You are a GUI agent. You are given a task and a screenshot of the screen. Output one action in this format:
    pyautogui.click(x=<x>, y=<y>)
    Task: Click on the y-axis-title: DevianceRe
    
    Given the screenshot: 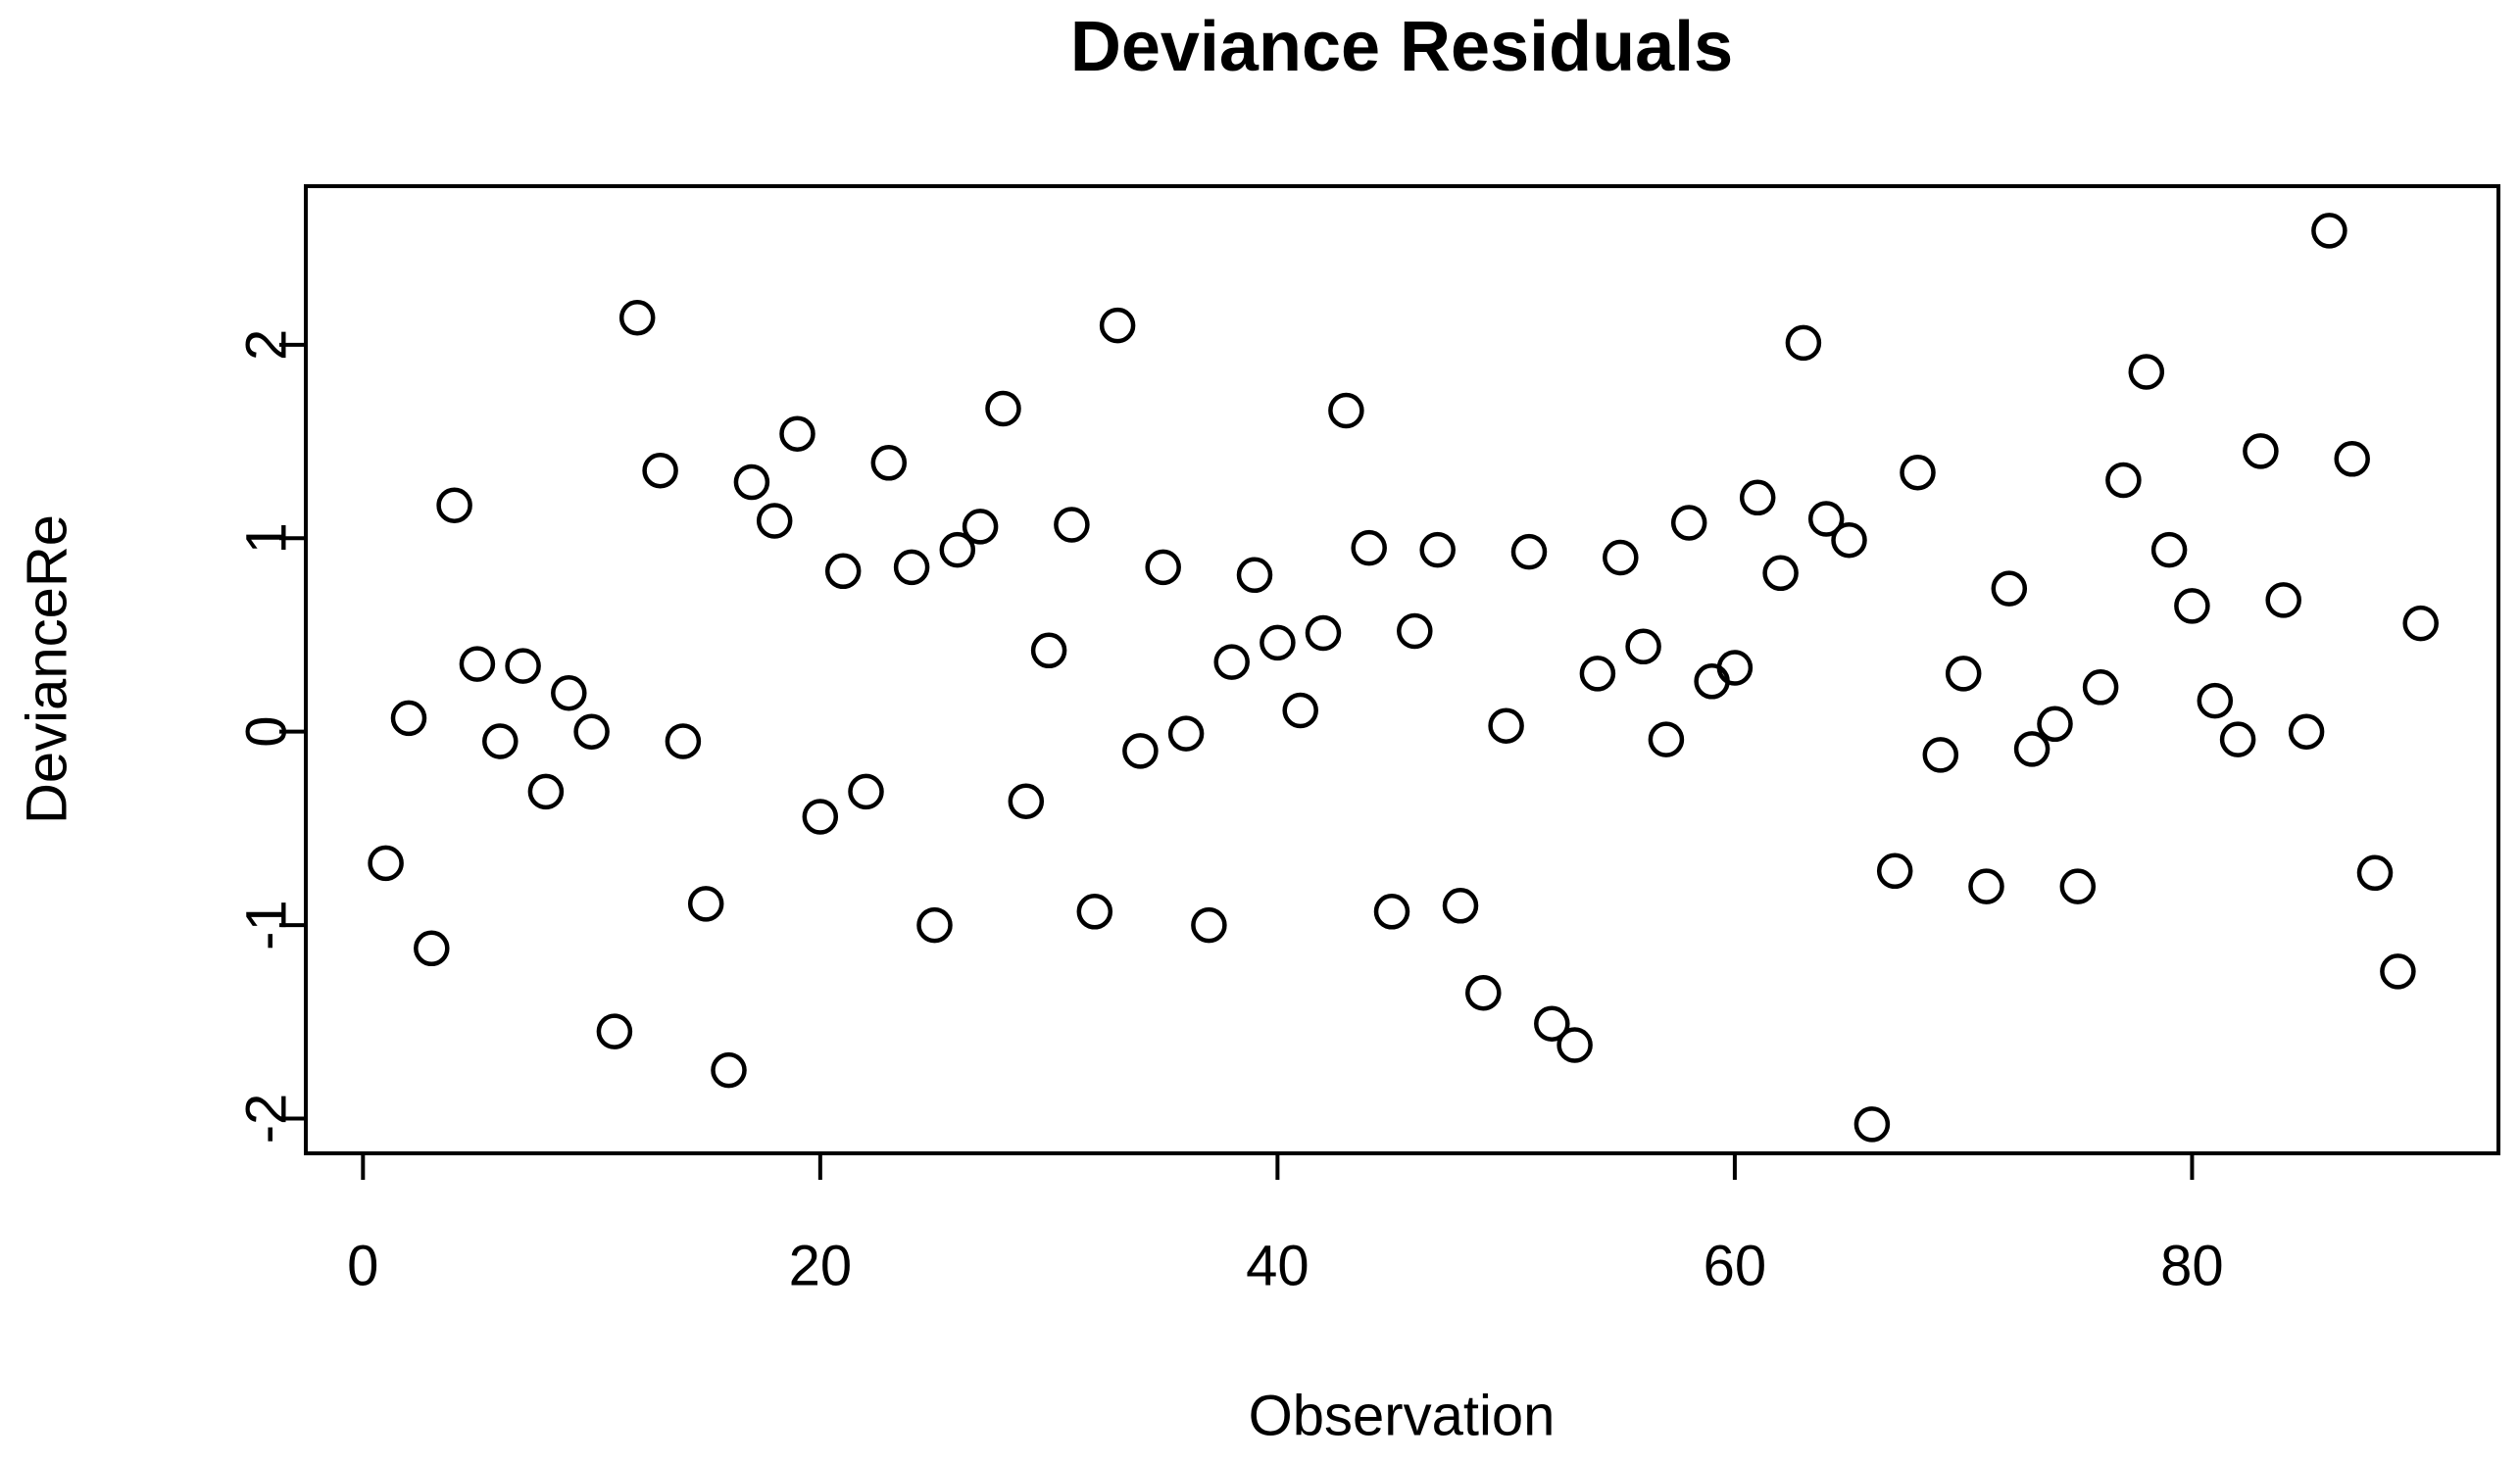 What is the action you would take?
    pyautogui.click(x=47, y=669)
    